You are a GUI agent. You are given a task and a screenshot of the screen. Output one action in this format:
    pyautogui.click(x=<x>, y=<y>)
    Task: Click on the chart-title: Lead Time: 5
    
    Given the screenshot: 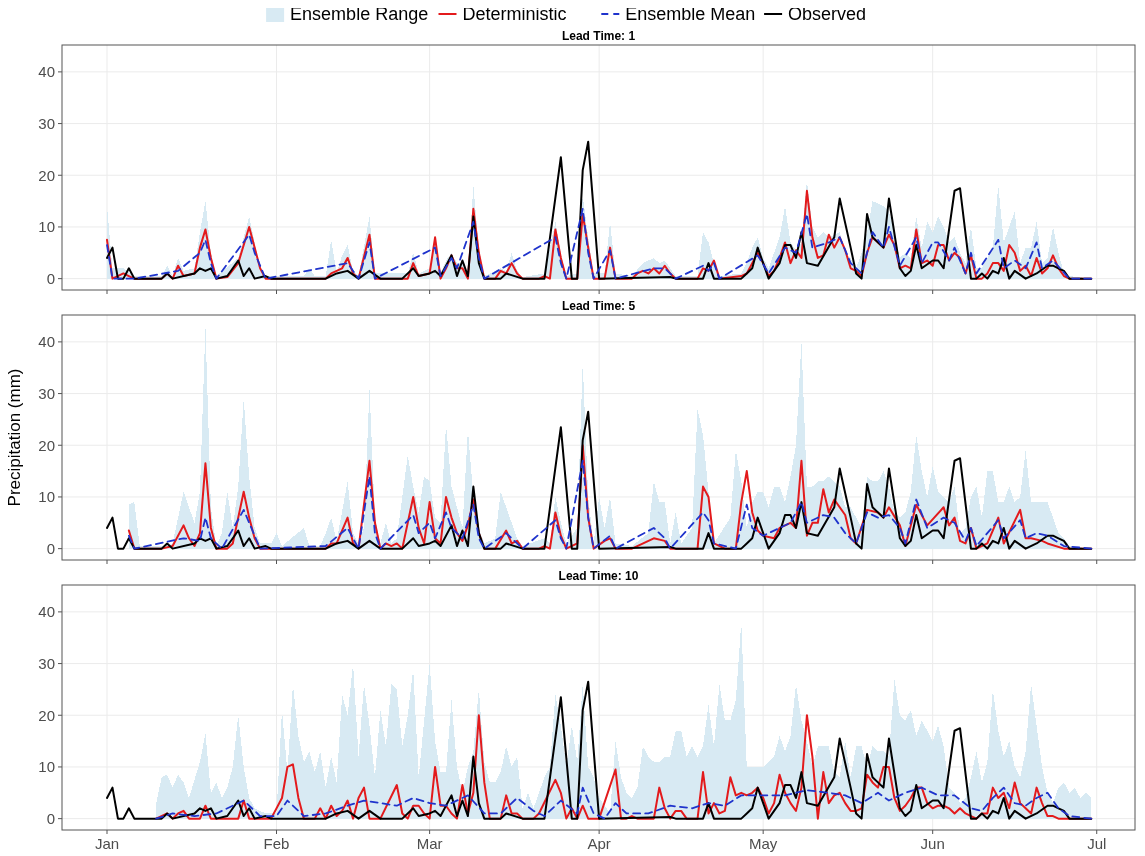 What is the action you would take?
    pyautogui.click(x=598, y=306)
    